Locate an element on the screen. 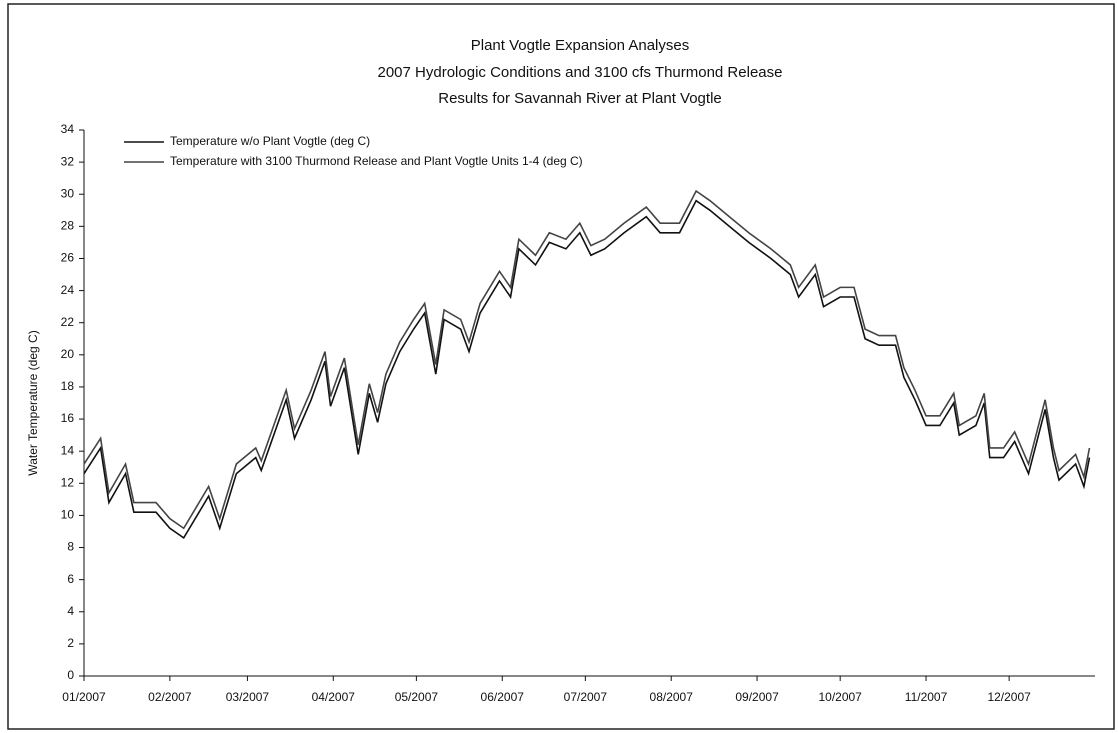  y-tick-label: 18 is located at coordinates (68, 386).